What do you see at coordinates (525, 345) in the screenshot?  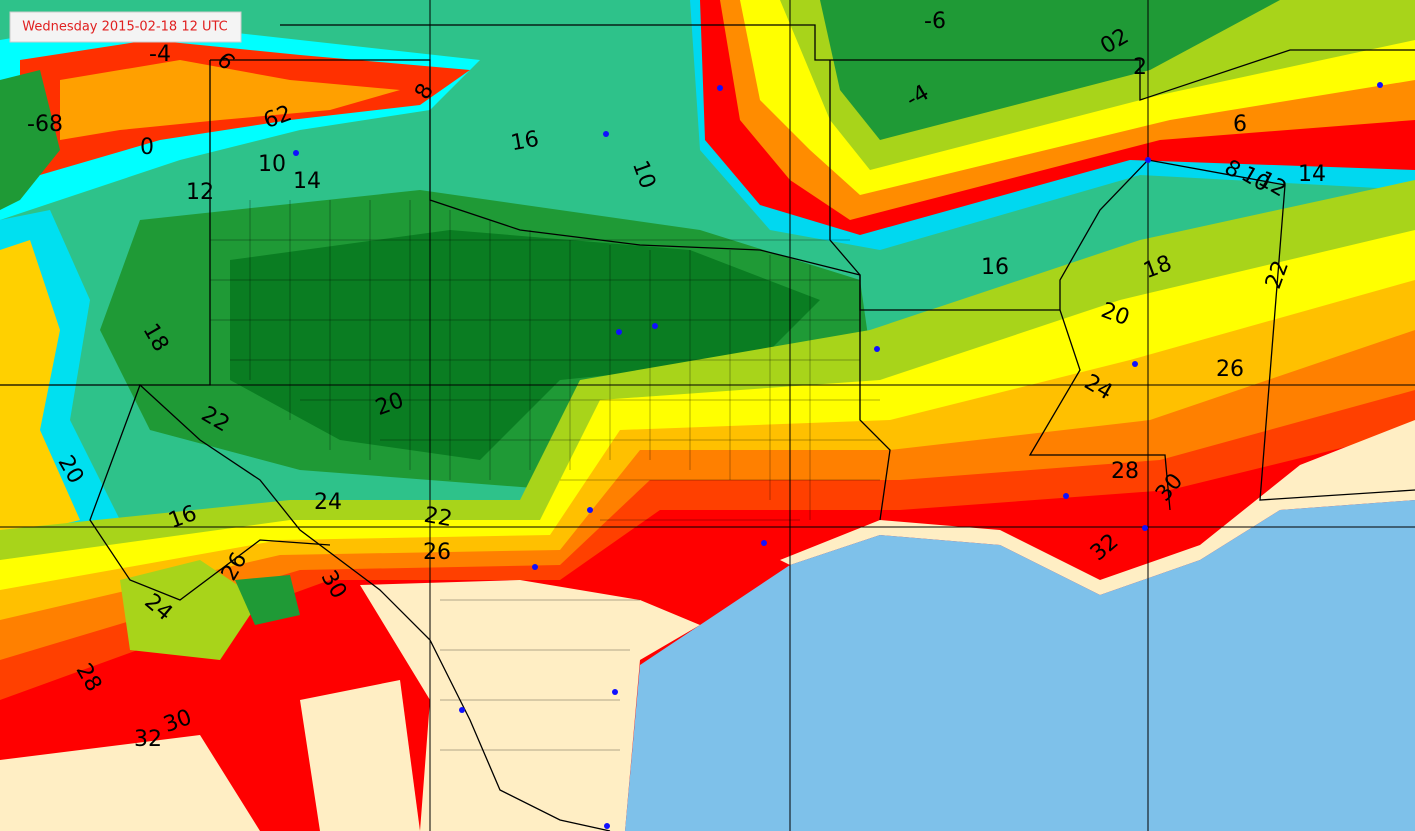 I see `dark-green-region` at bounding box center [525, 345].